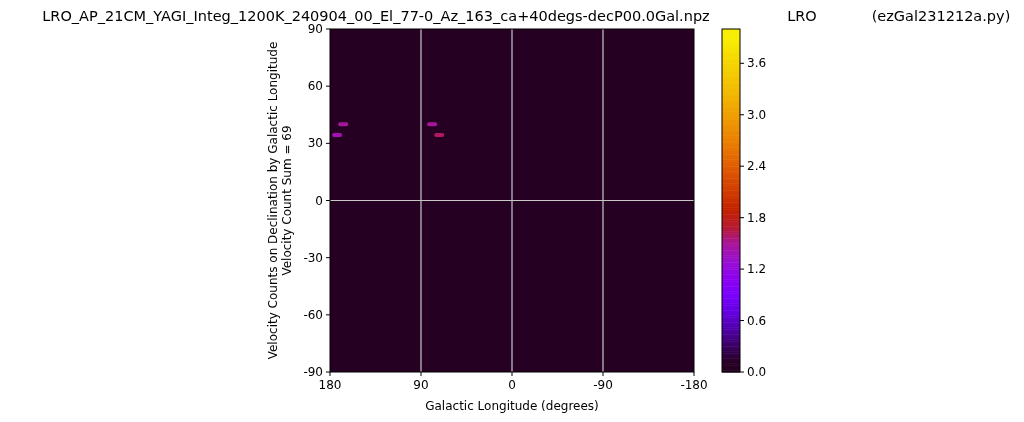 This screenshot has height=422, width=1024. What do you see at coordinates (421, 385) in the screenshot?
I see `x-tick-label: 90` at bounding box center [421, 385].